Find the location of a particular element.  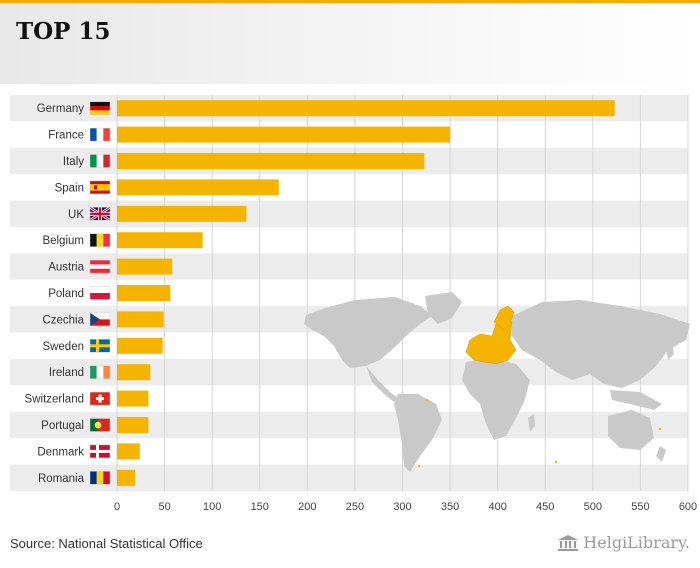

bar-austria is located at coordinates (145, 266).